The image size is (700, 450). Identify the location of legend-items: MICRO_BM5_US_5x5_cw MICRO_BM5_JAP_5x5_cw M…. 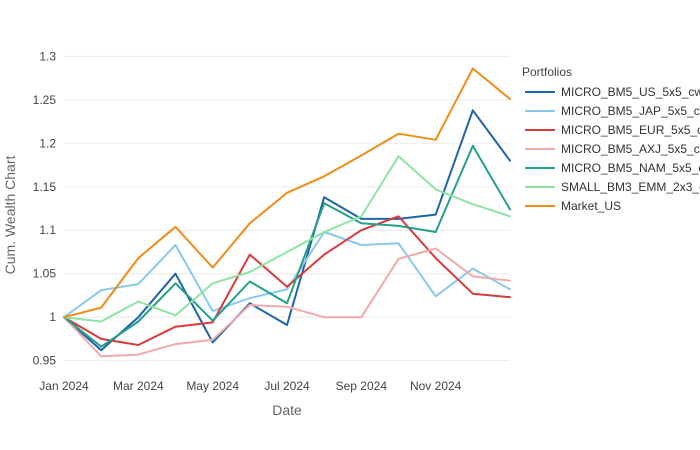
(612, 149).